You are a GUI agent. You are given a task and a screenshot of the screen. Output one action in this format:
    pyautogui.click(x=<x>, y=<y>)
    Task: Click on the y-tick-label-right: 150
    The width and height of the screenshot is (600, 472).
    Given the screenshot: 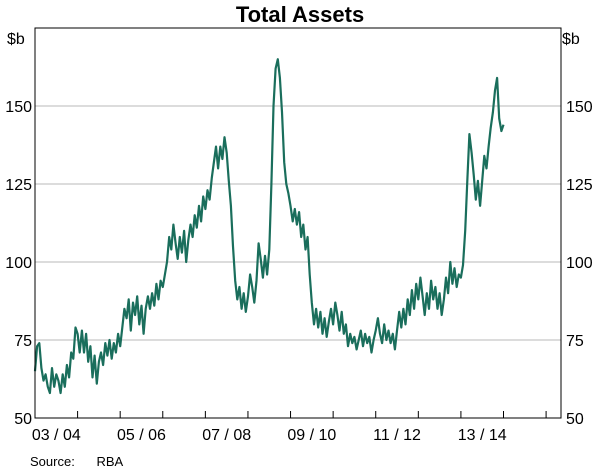 What is the action you would take?
    pyautogui.click(x=579, y=107)
    